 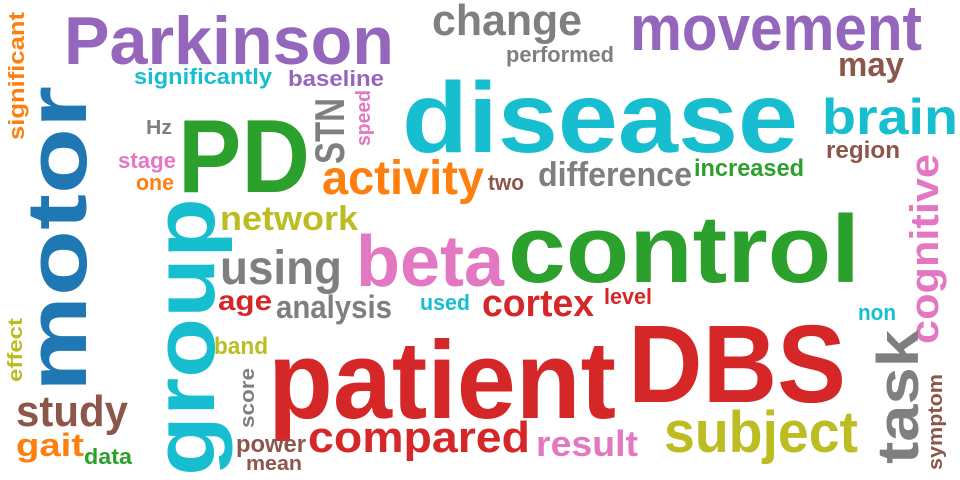 I want to click on word-analysis: analysis, so click(x=334, y=307).